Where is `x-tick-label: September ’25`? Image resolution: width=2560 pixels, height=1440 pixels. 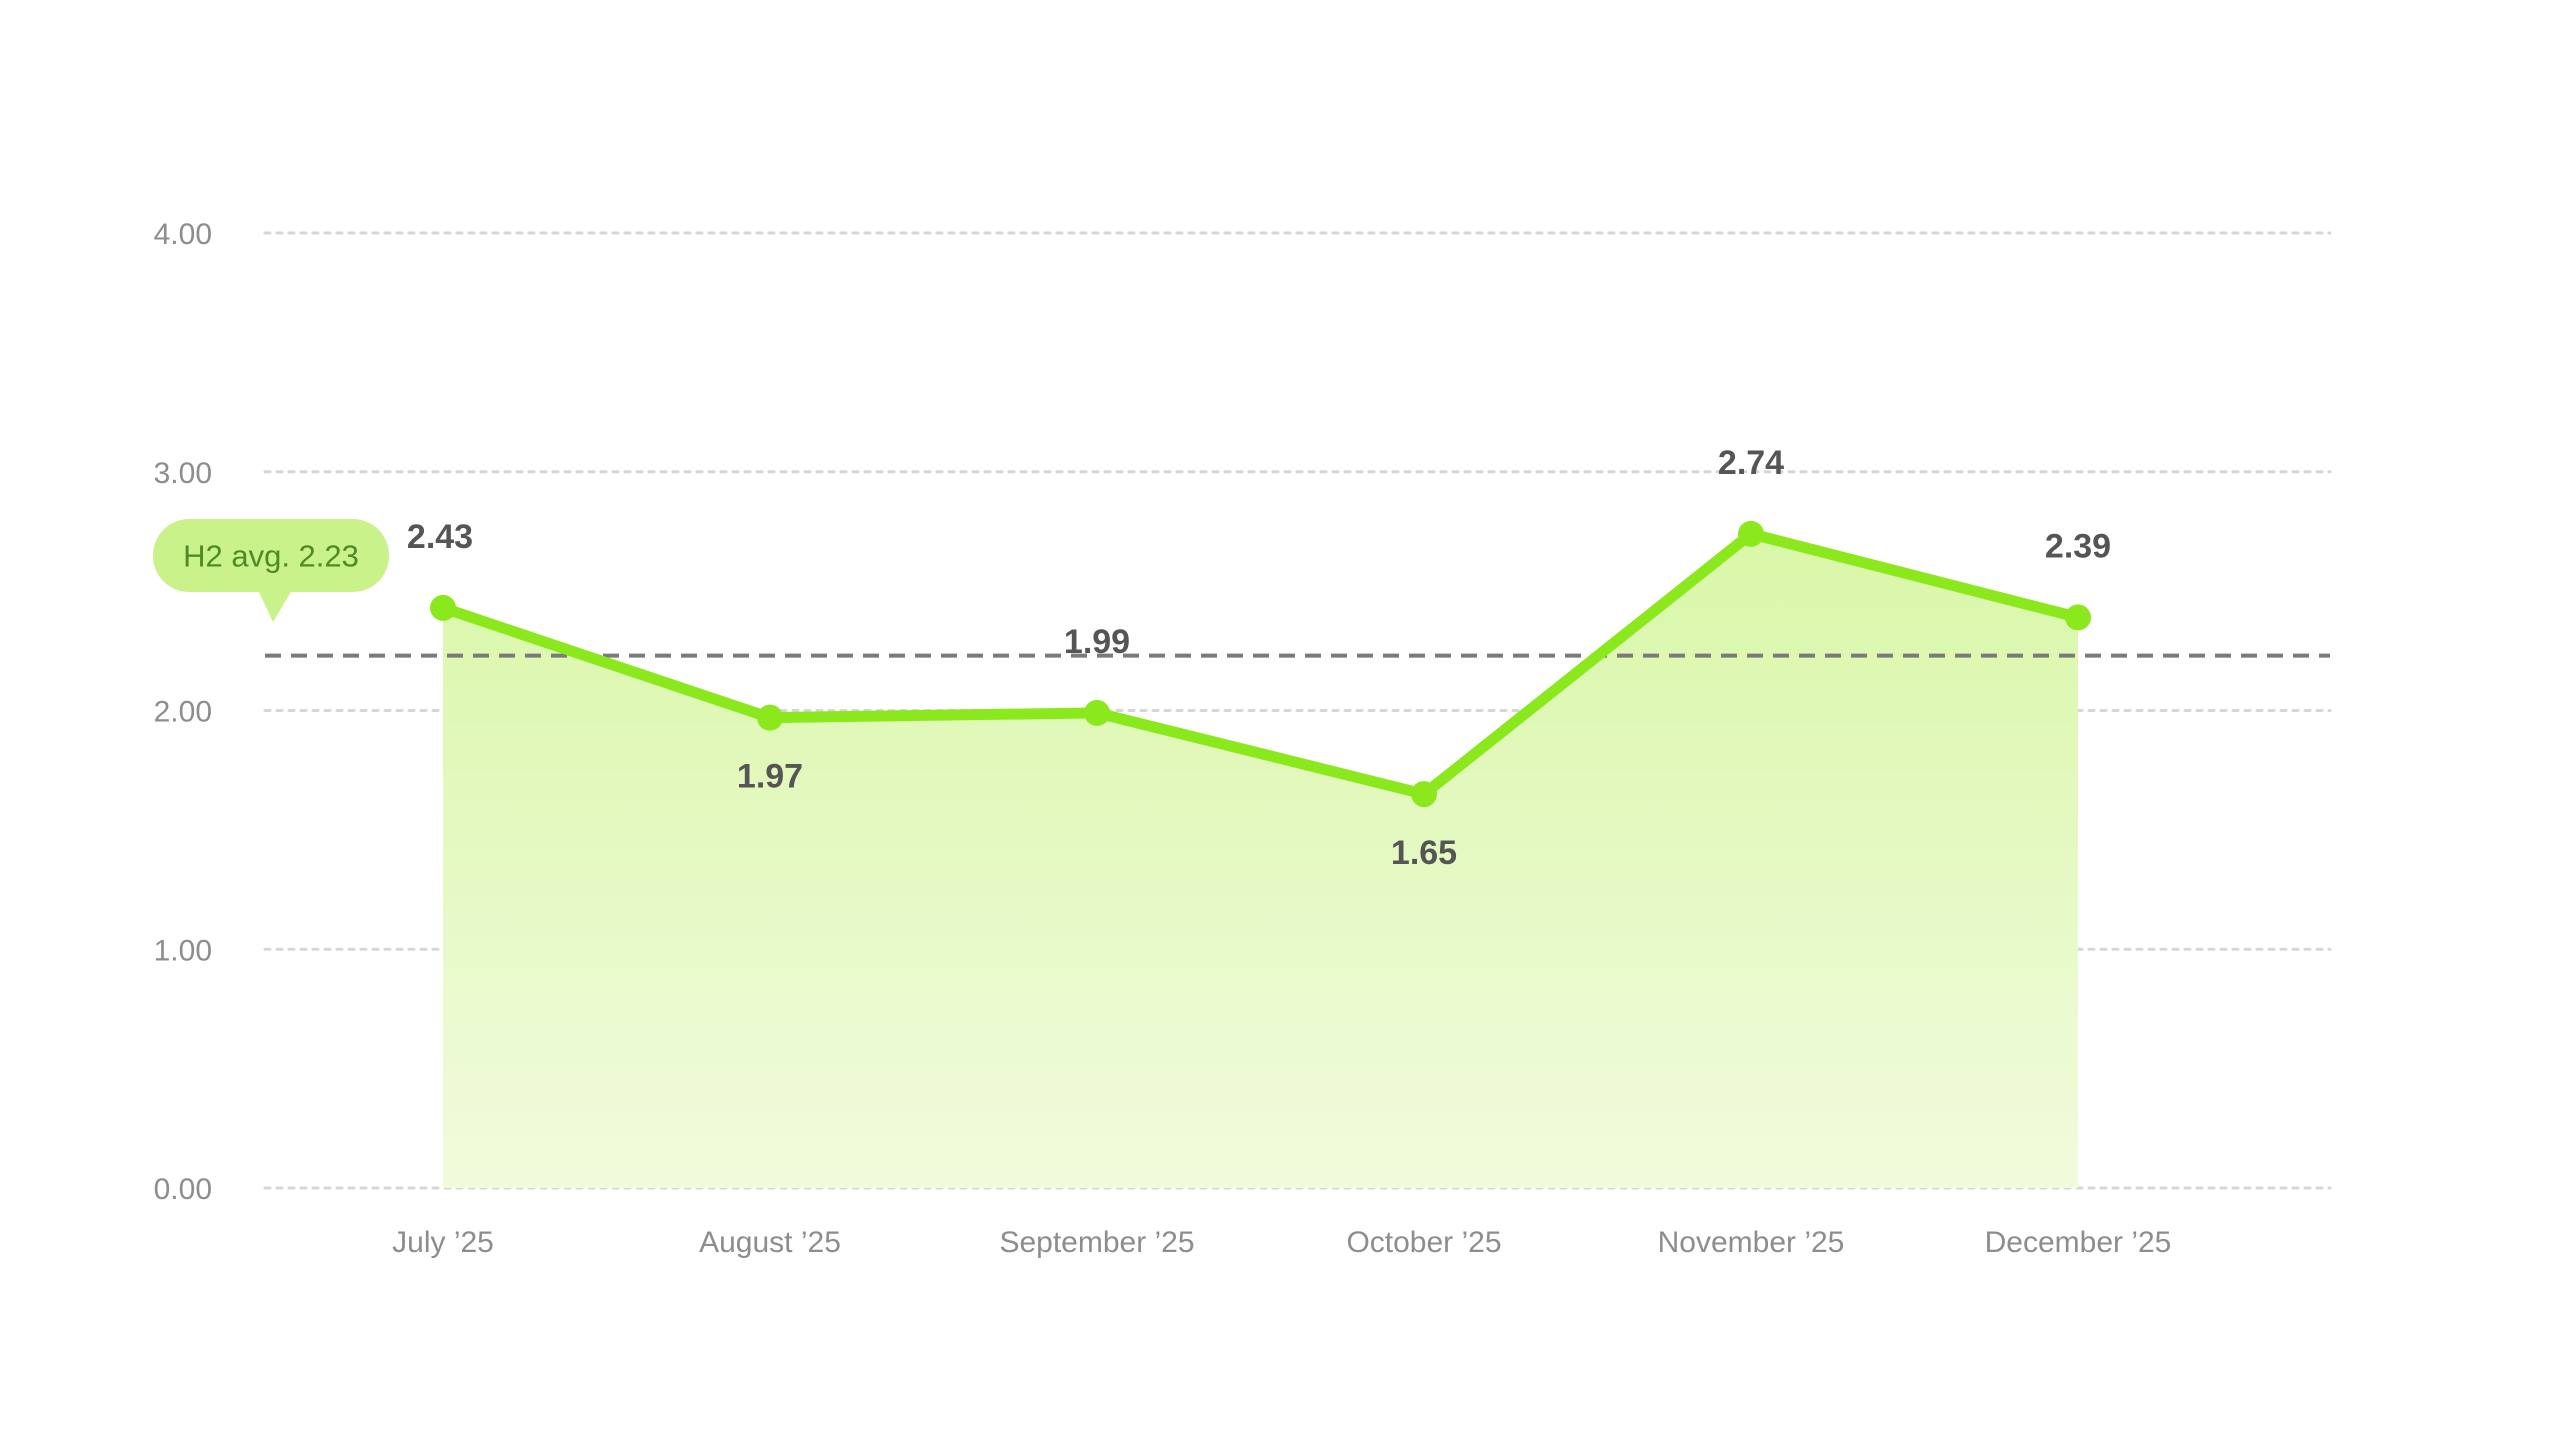
x-tick-label: September ’25 is located at coordinates (1096, 1242).